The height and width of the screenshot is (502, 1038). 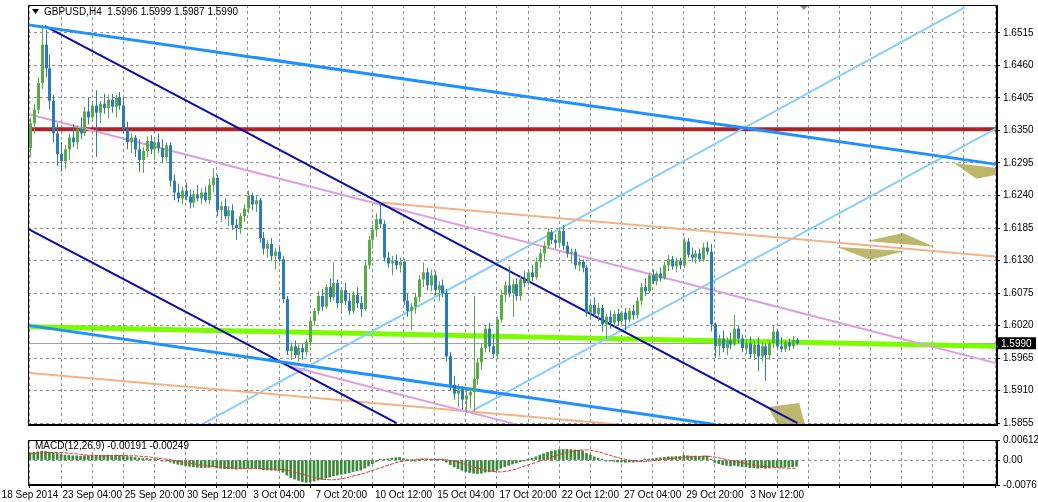 What do you see at coordinates (1019, 390) in the screenshot?
I see `y-tick-label: 1.5910` at bounding box center [1019, 390].